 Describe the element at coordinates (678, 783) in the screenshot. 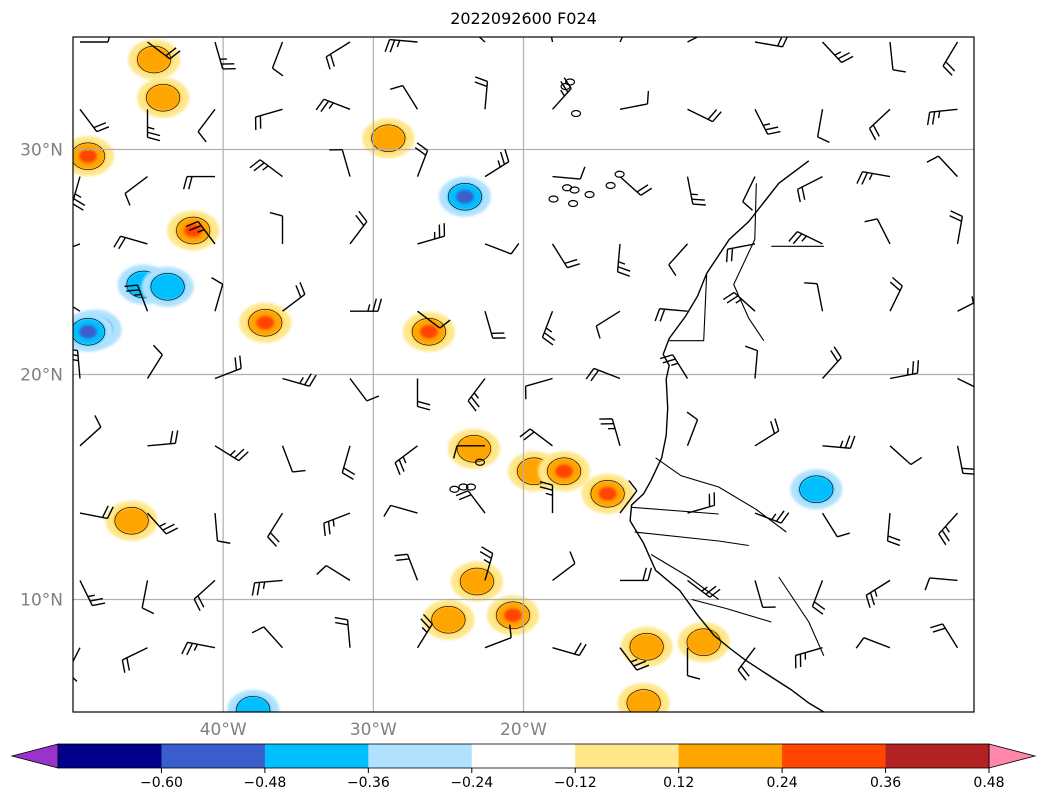

I see `colorbar-tick-label: 0.12` at that location.